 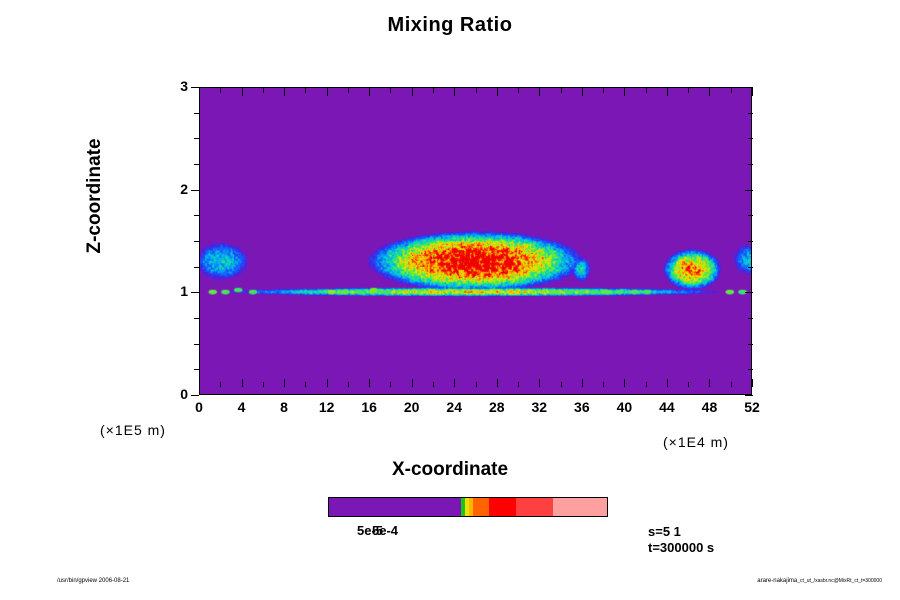 What do you see at coordinates (777, 581) in the screenshot?
I see `footer-right-name: arare-nakajima` at bounding box center [777, 581].